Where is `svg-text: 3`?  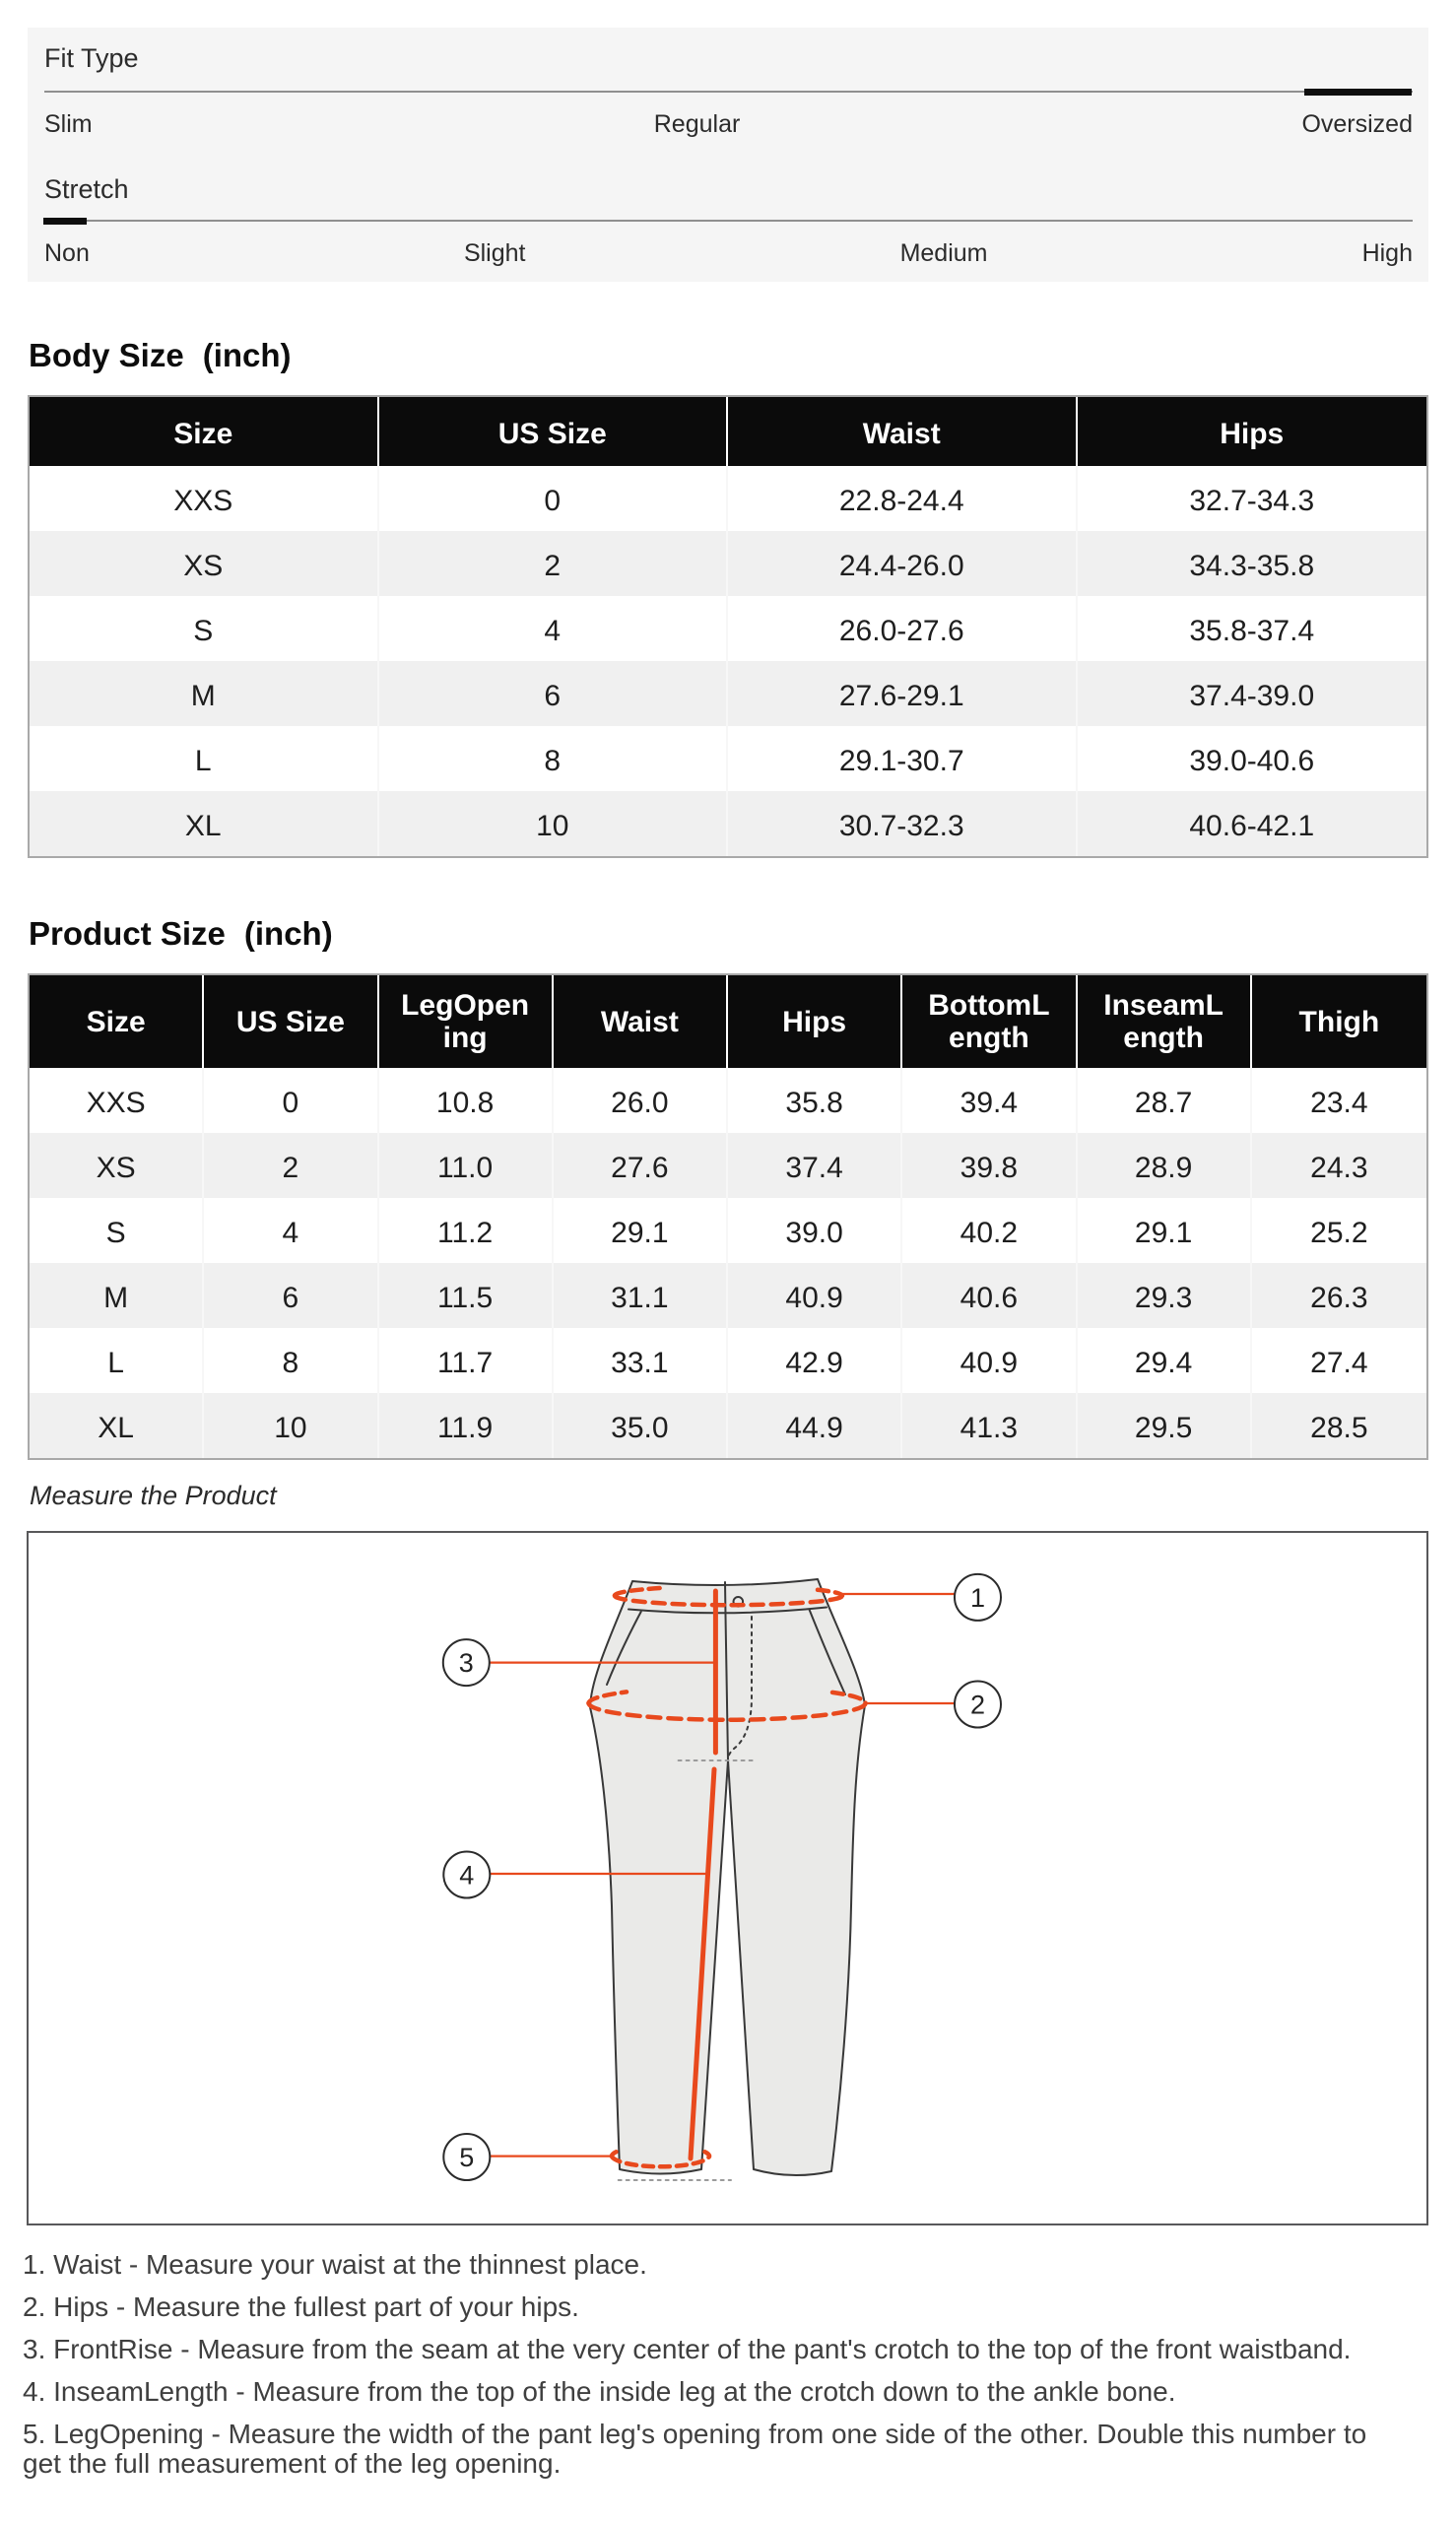 svg-text: 3 is located at coordinates (466, 1663).